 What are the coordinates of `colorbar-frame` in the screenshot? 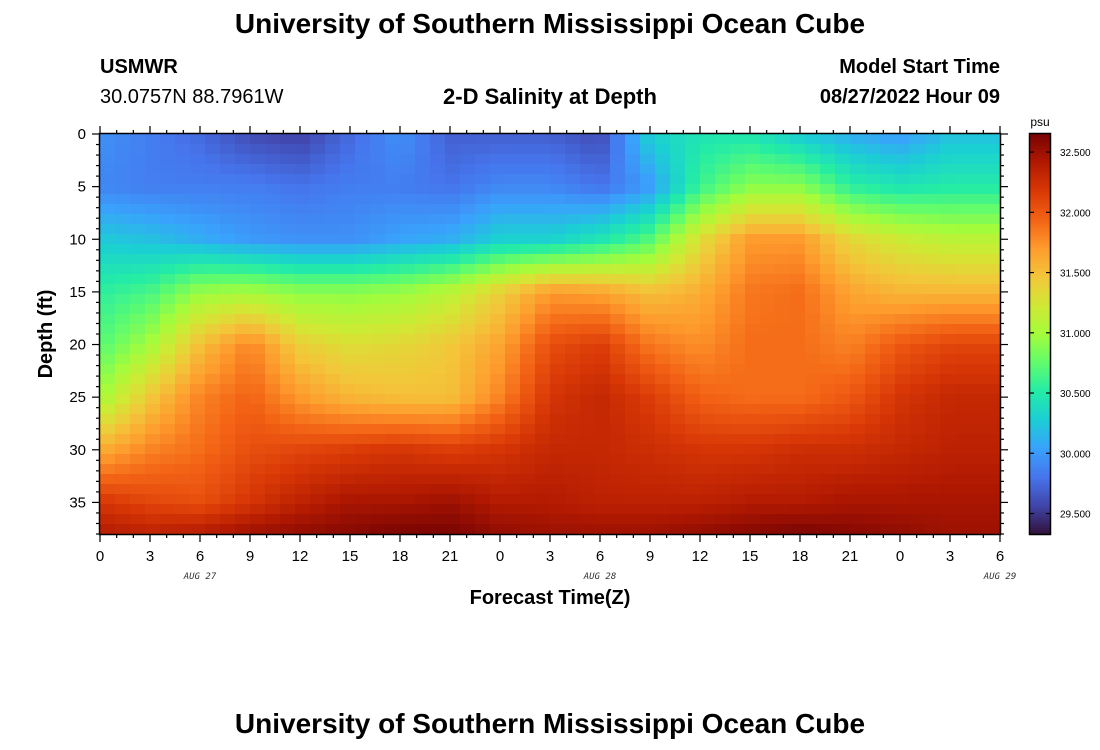 It's located at (1040, 334).